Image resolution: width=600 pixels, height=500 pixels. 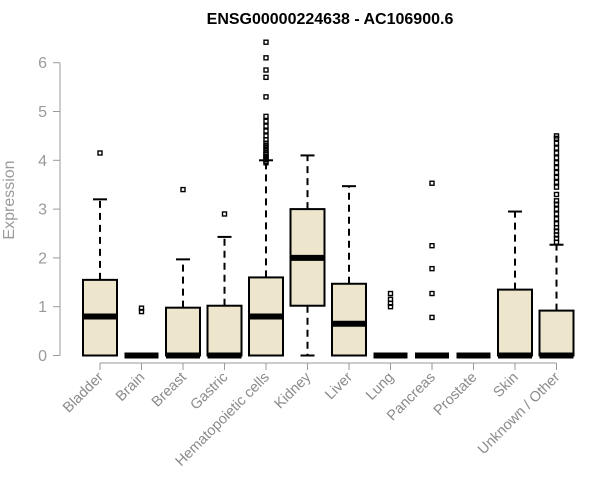 I want to click on y-tick-label: 6, so click(x=42, y=63).